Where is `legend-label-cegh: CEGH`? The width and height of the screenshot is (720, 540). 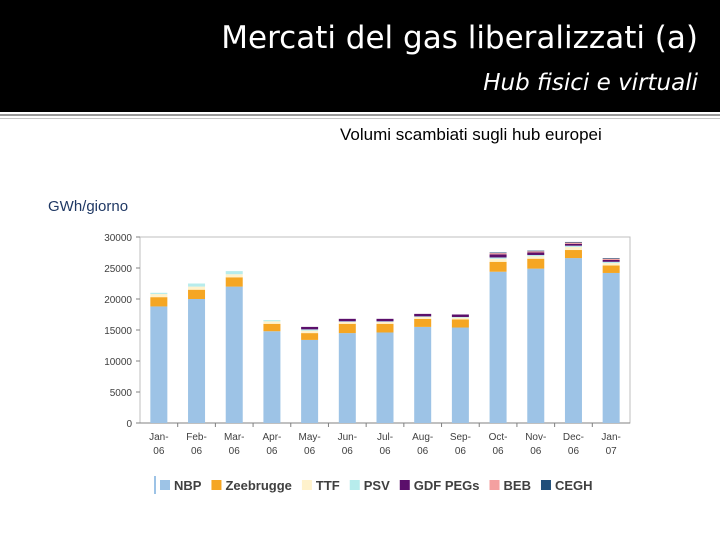
legend-label-cegh: CEGH is located at coordinates (574, 485).